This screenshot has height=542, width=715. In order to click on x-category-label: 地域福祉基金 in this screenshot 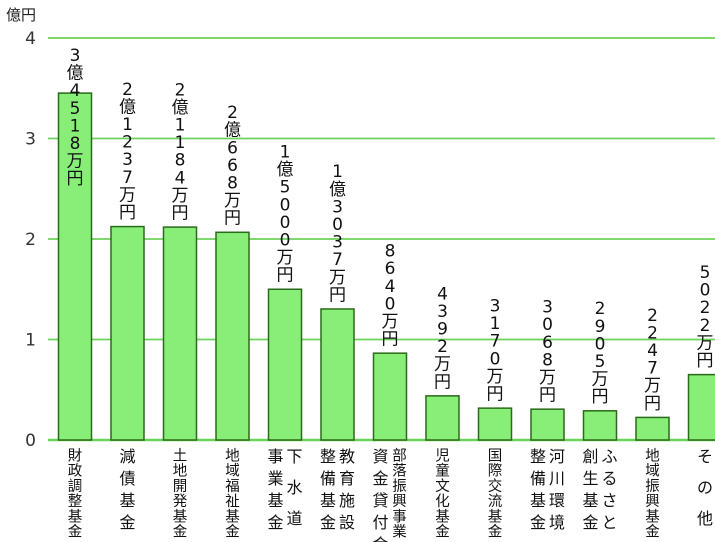, I will do `click(232, 494)`.